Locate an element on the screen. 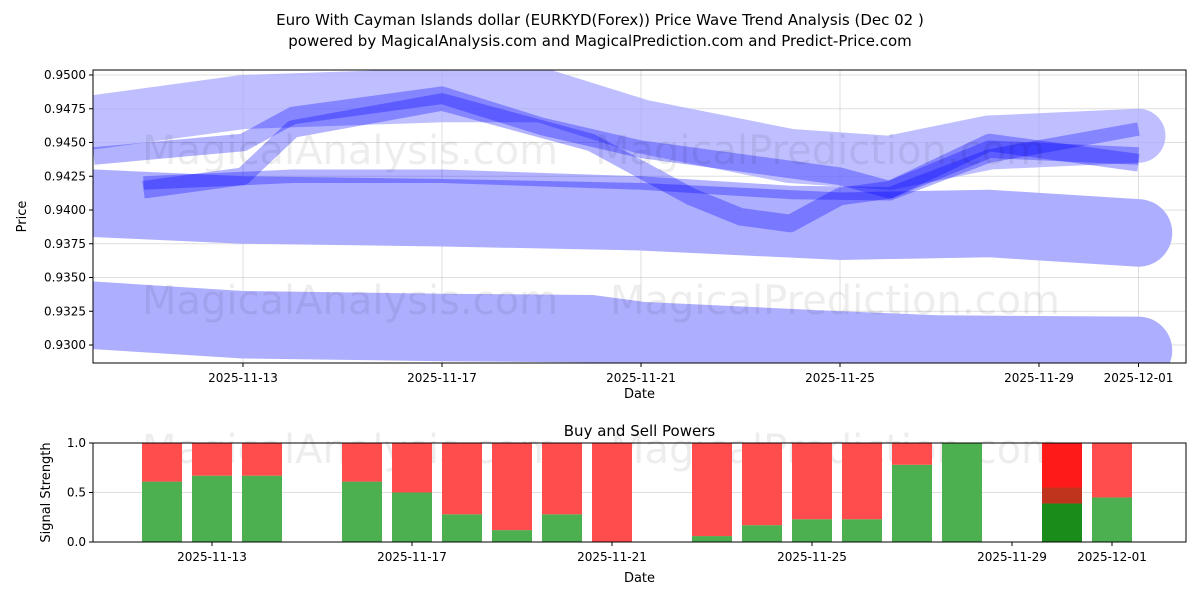 The image size is (1200, 600). y-axis-label: Signal Strength is located at coordinates (46, 492).